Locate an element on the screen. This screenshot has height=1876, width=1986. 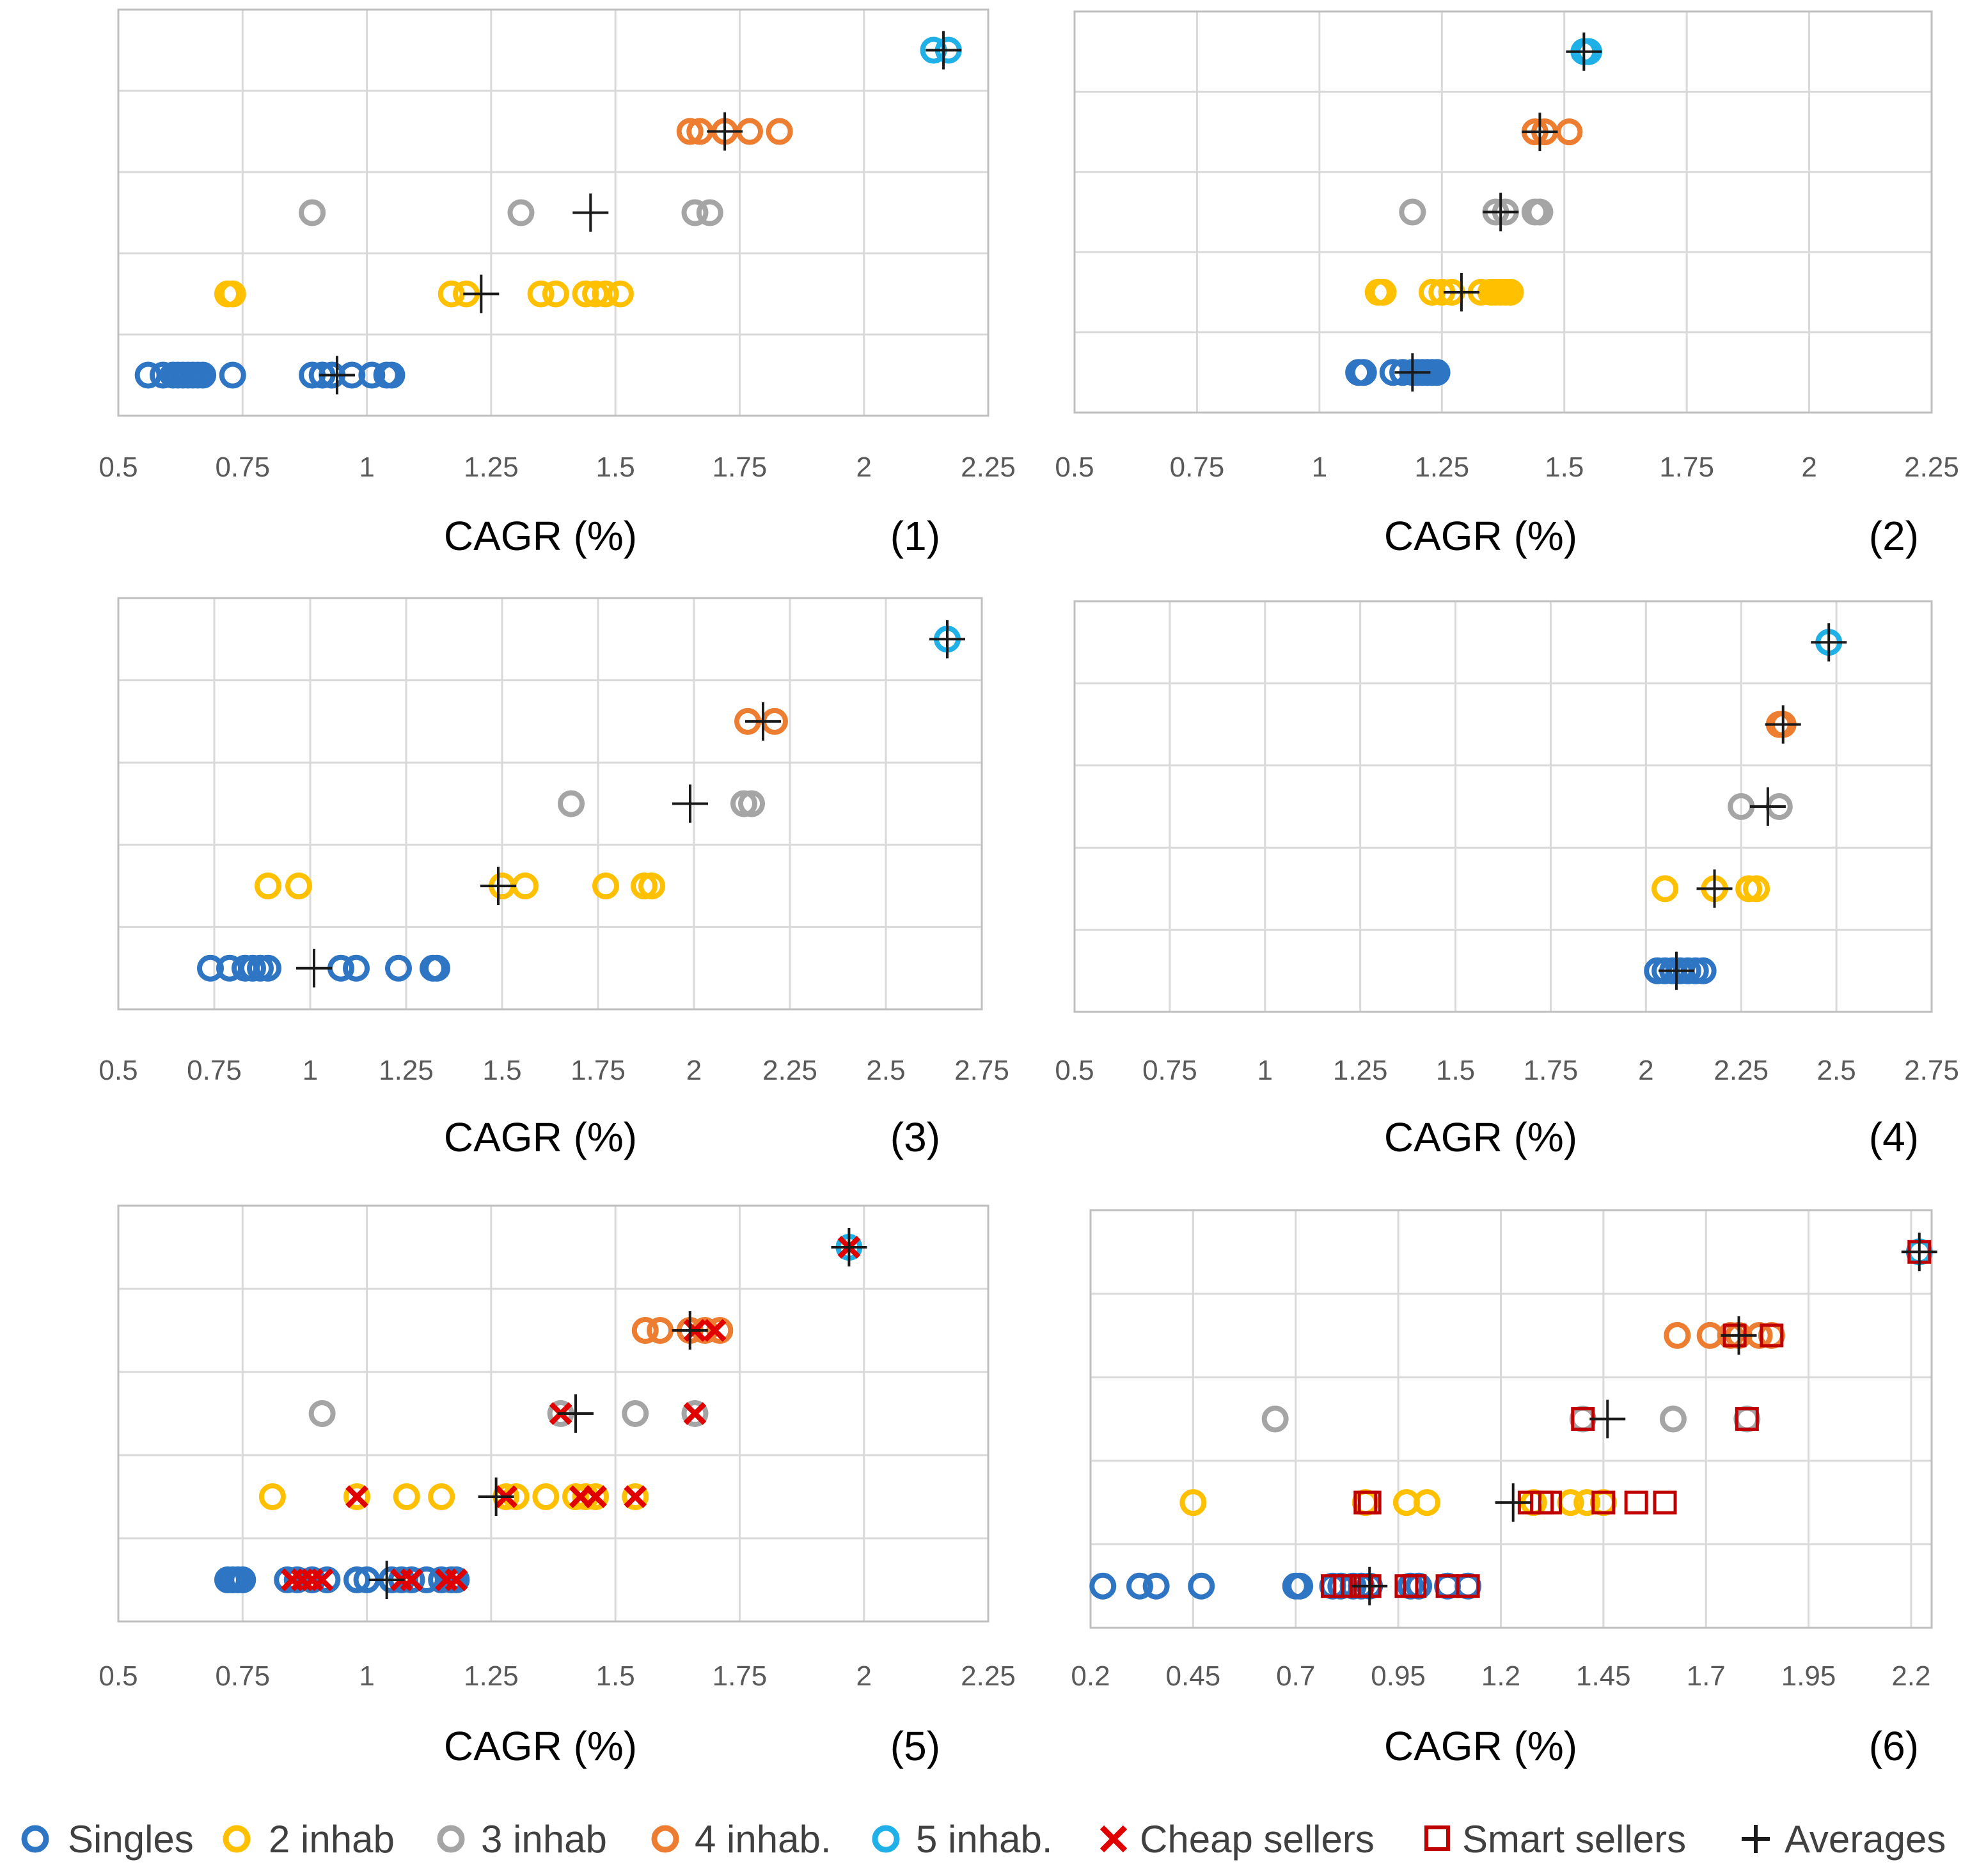
x-tick-label: 2.5 is located at coordinates (885, 1070).